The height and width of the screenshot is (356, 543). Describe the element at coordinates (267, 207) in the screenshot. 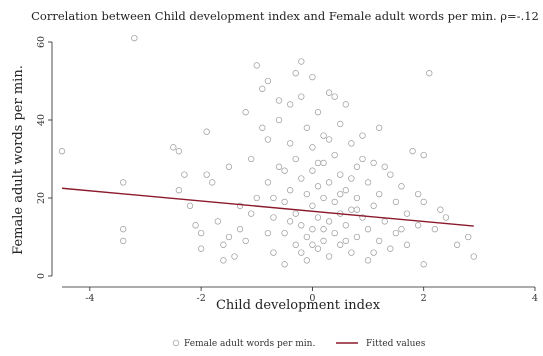

I see `fitted-values-line` at that location.